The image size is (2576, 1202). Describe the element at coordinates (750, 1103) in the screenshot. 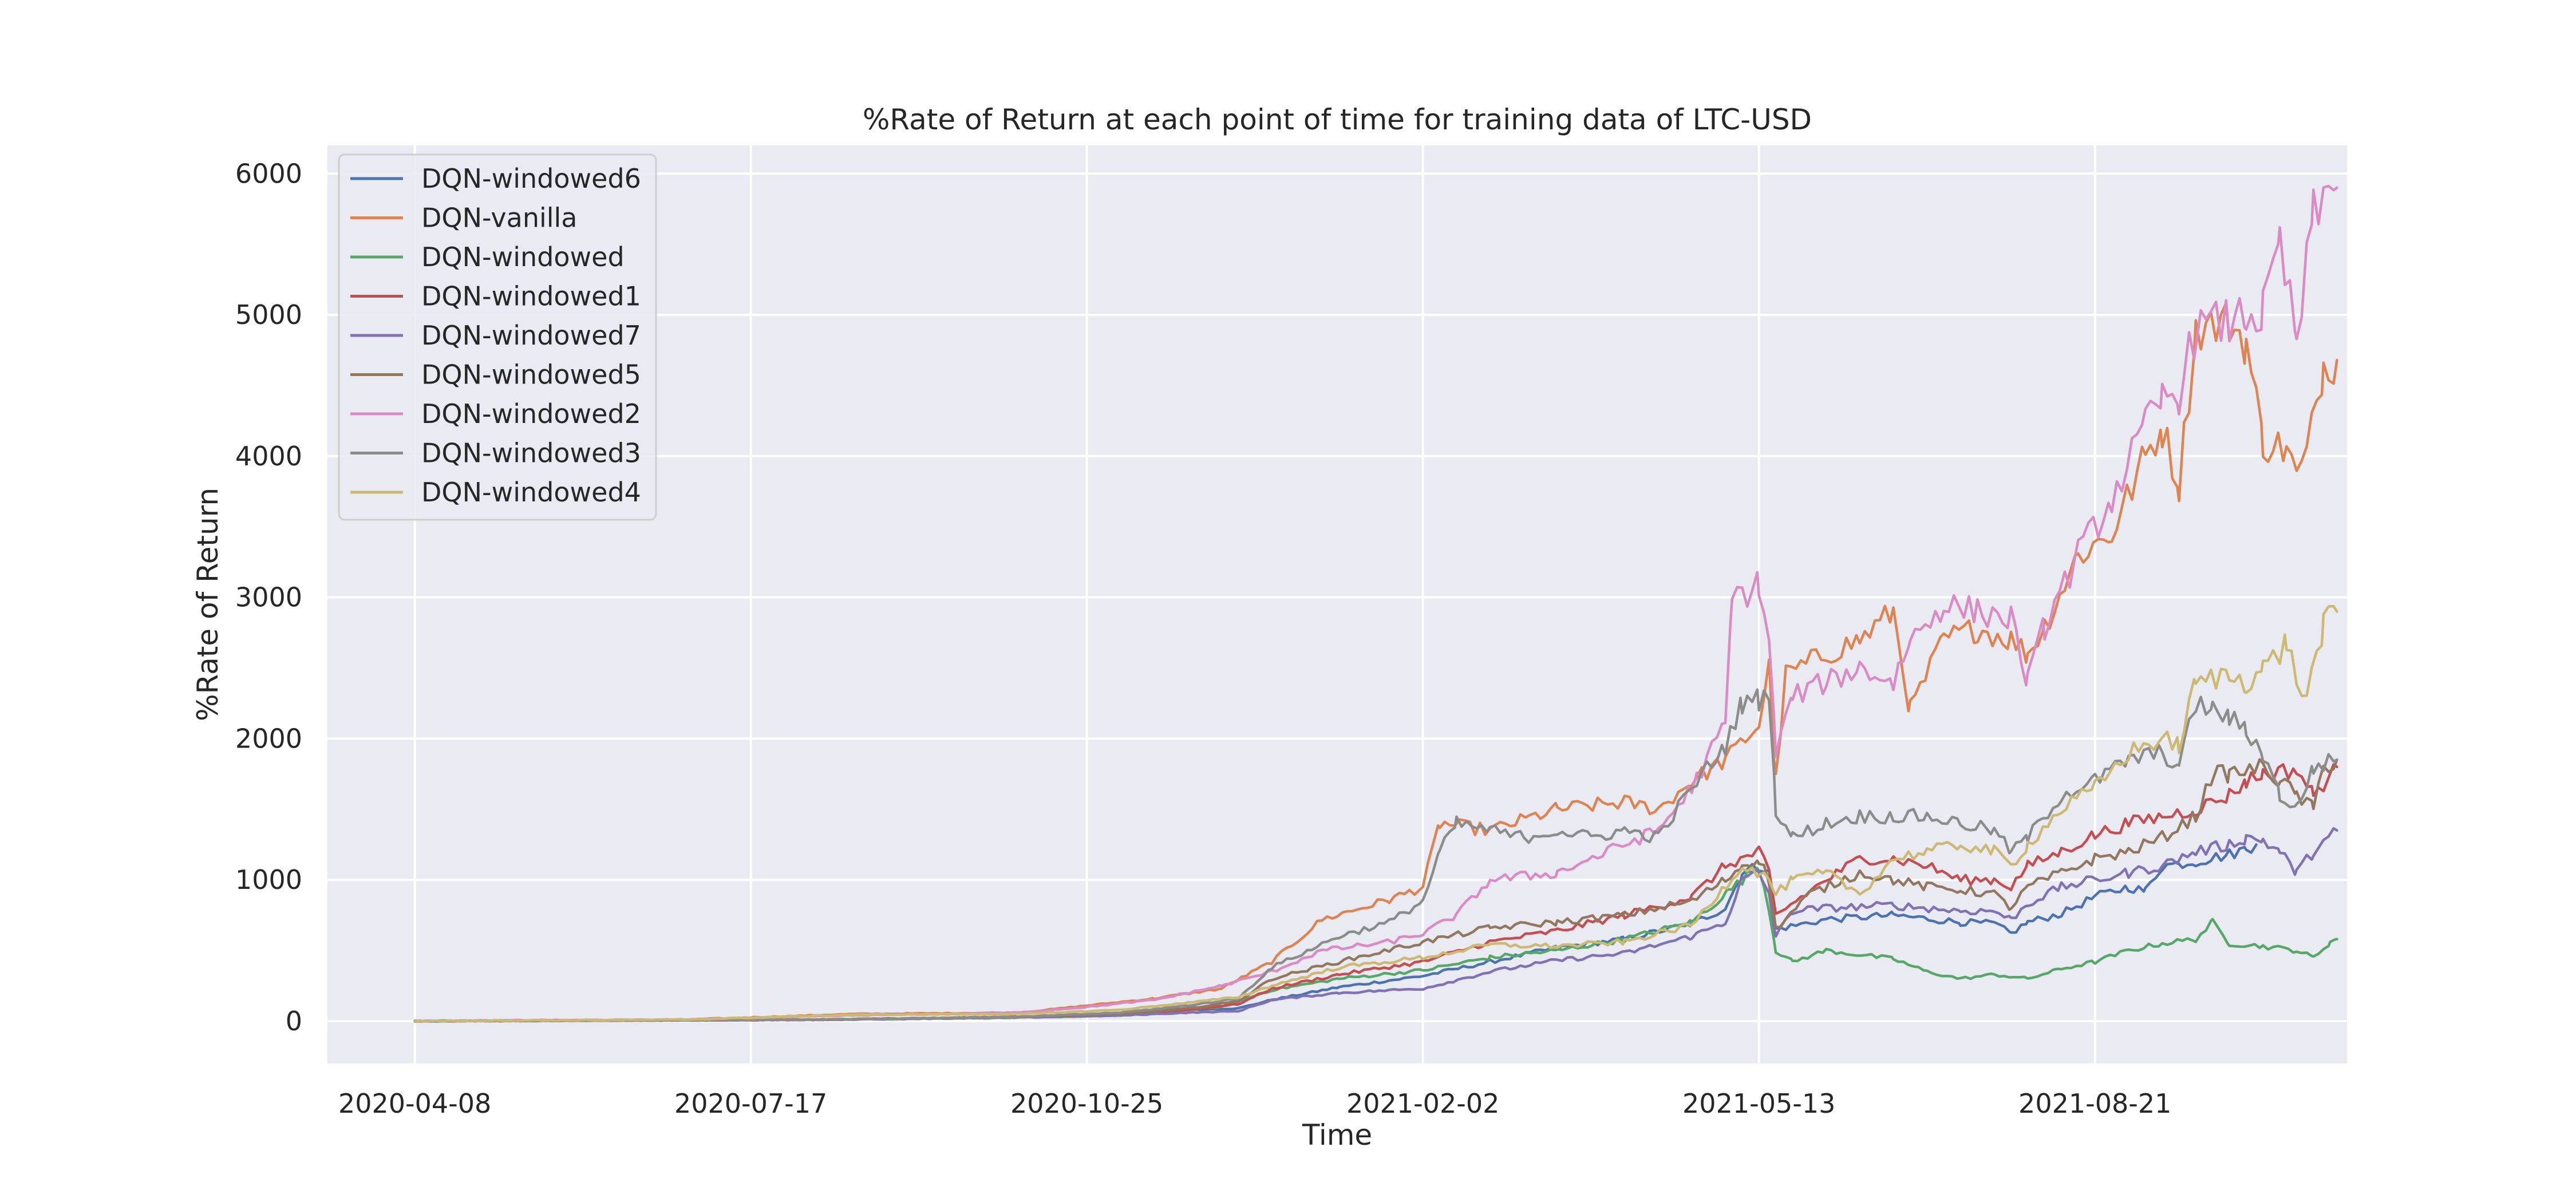

I see `x-tick-label: 2020-07-17` at that location.